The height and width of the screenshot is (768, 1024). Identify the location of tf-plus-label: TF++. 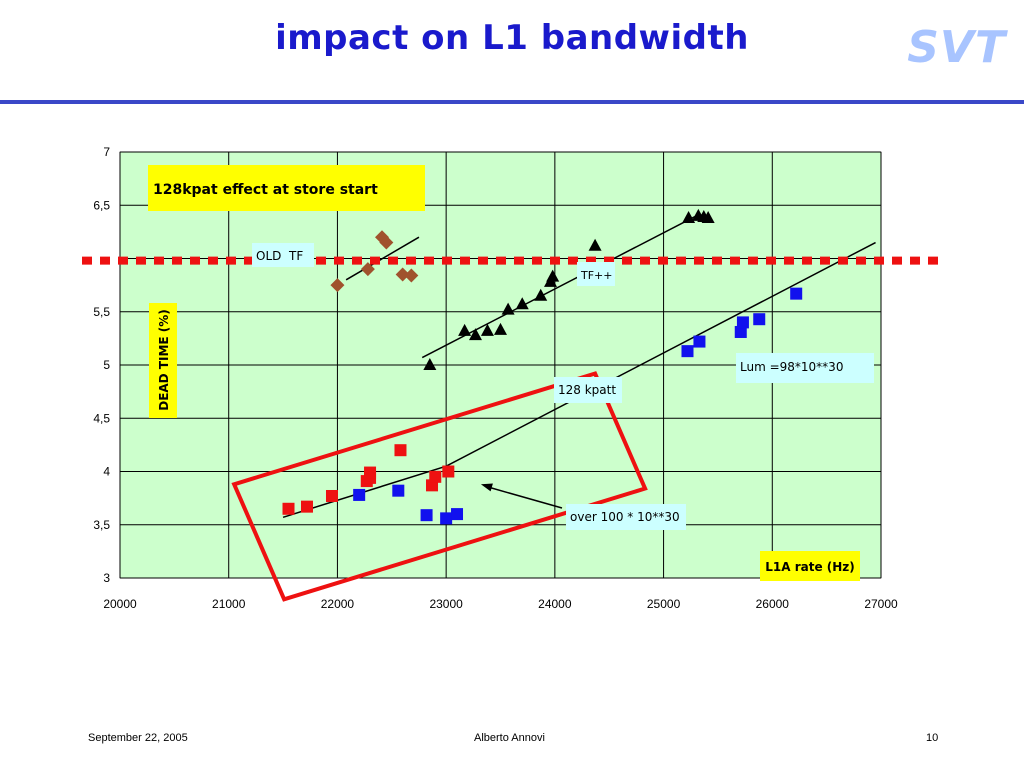
(596, 275).